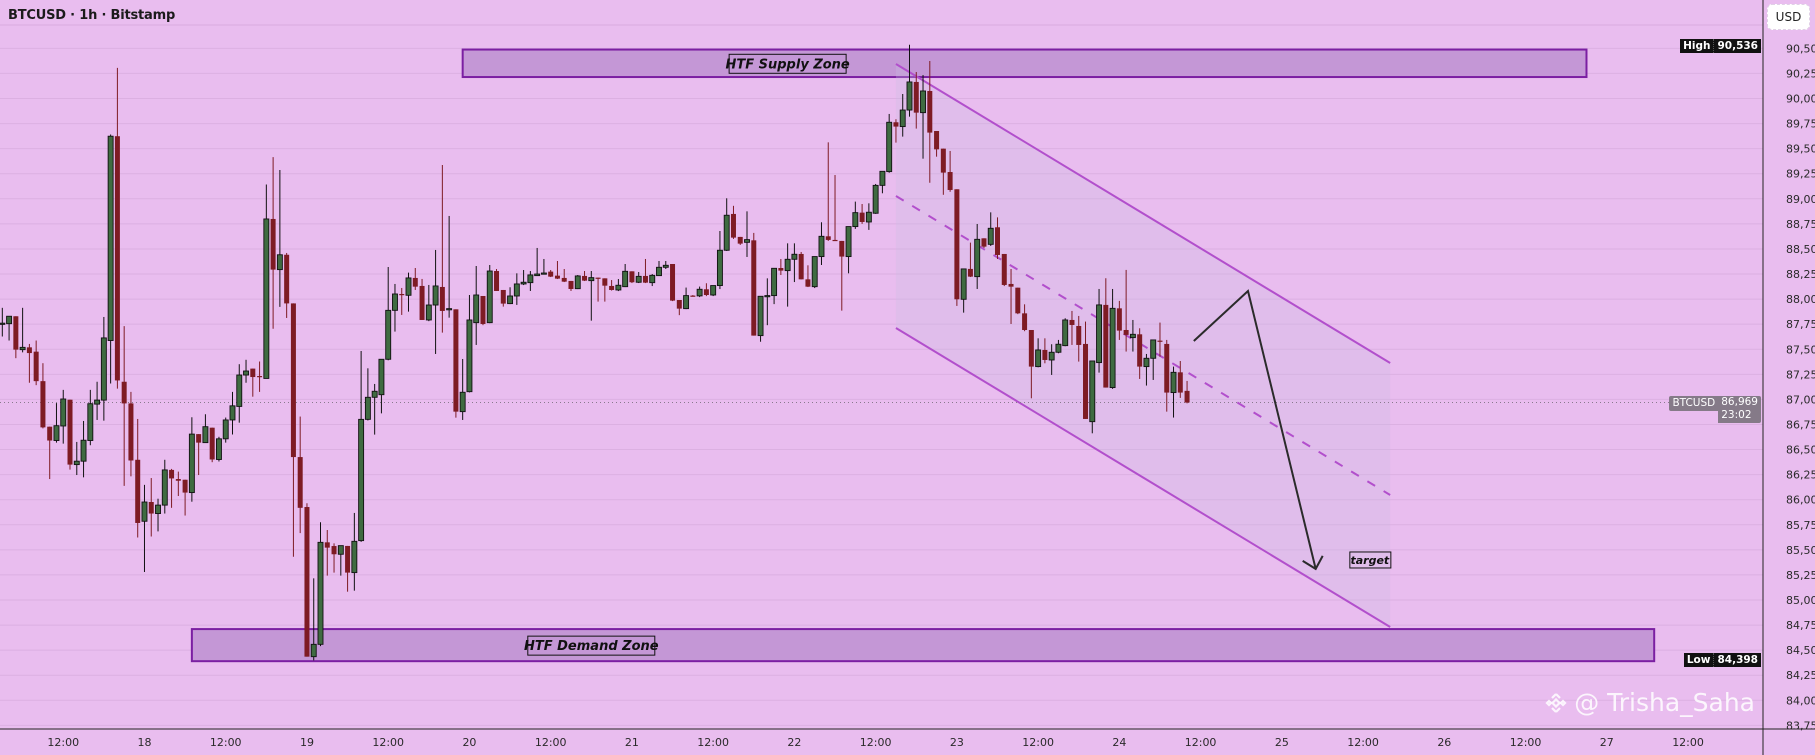  What do you see at coordinates (1736, 415) in the screenshot?
I see `bar-countdown: 23:02` at bounding box center [1736, 415].